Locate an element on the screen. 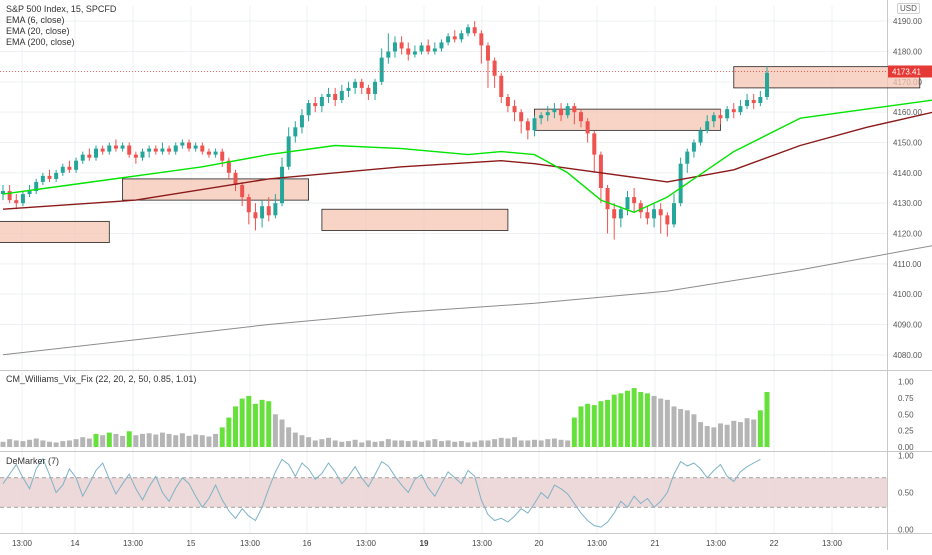  vix-tick-label: 0.50 is located at coordinates (906, 414).